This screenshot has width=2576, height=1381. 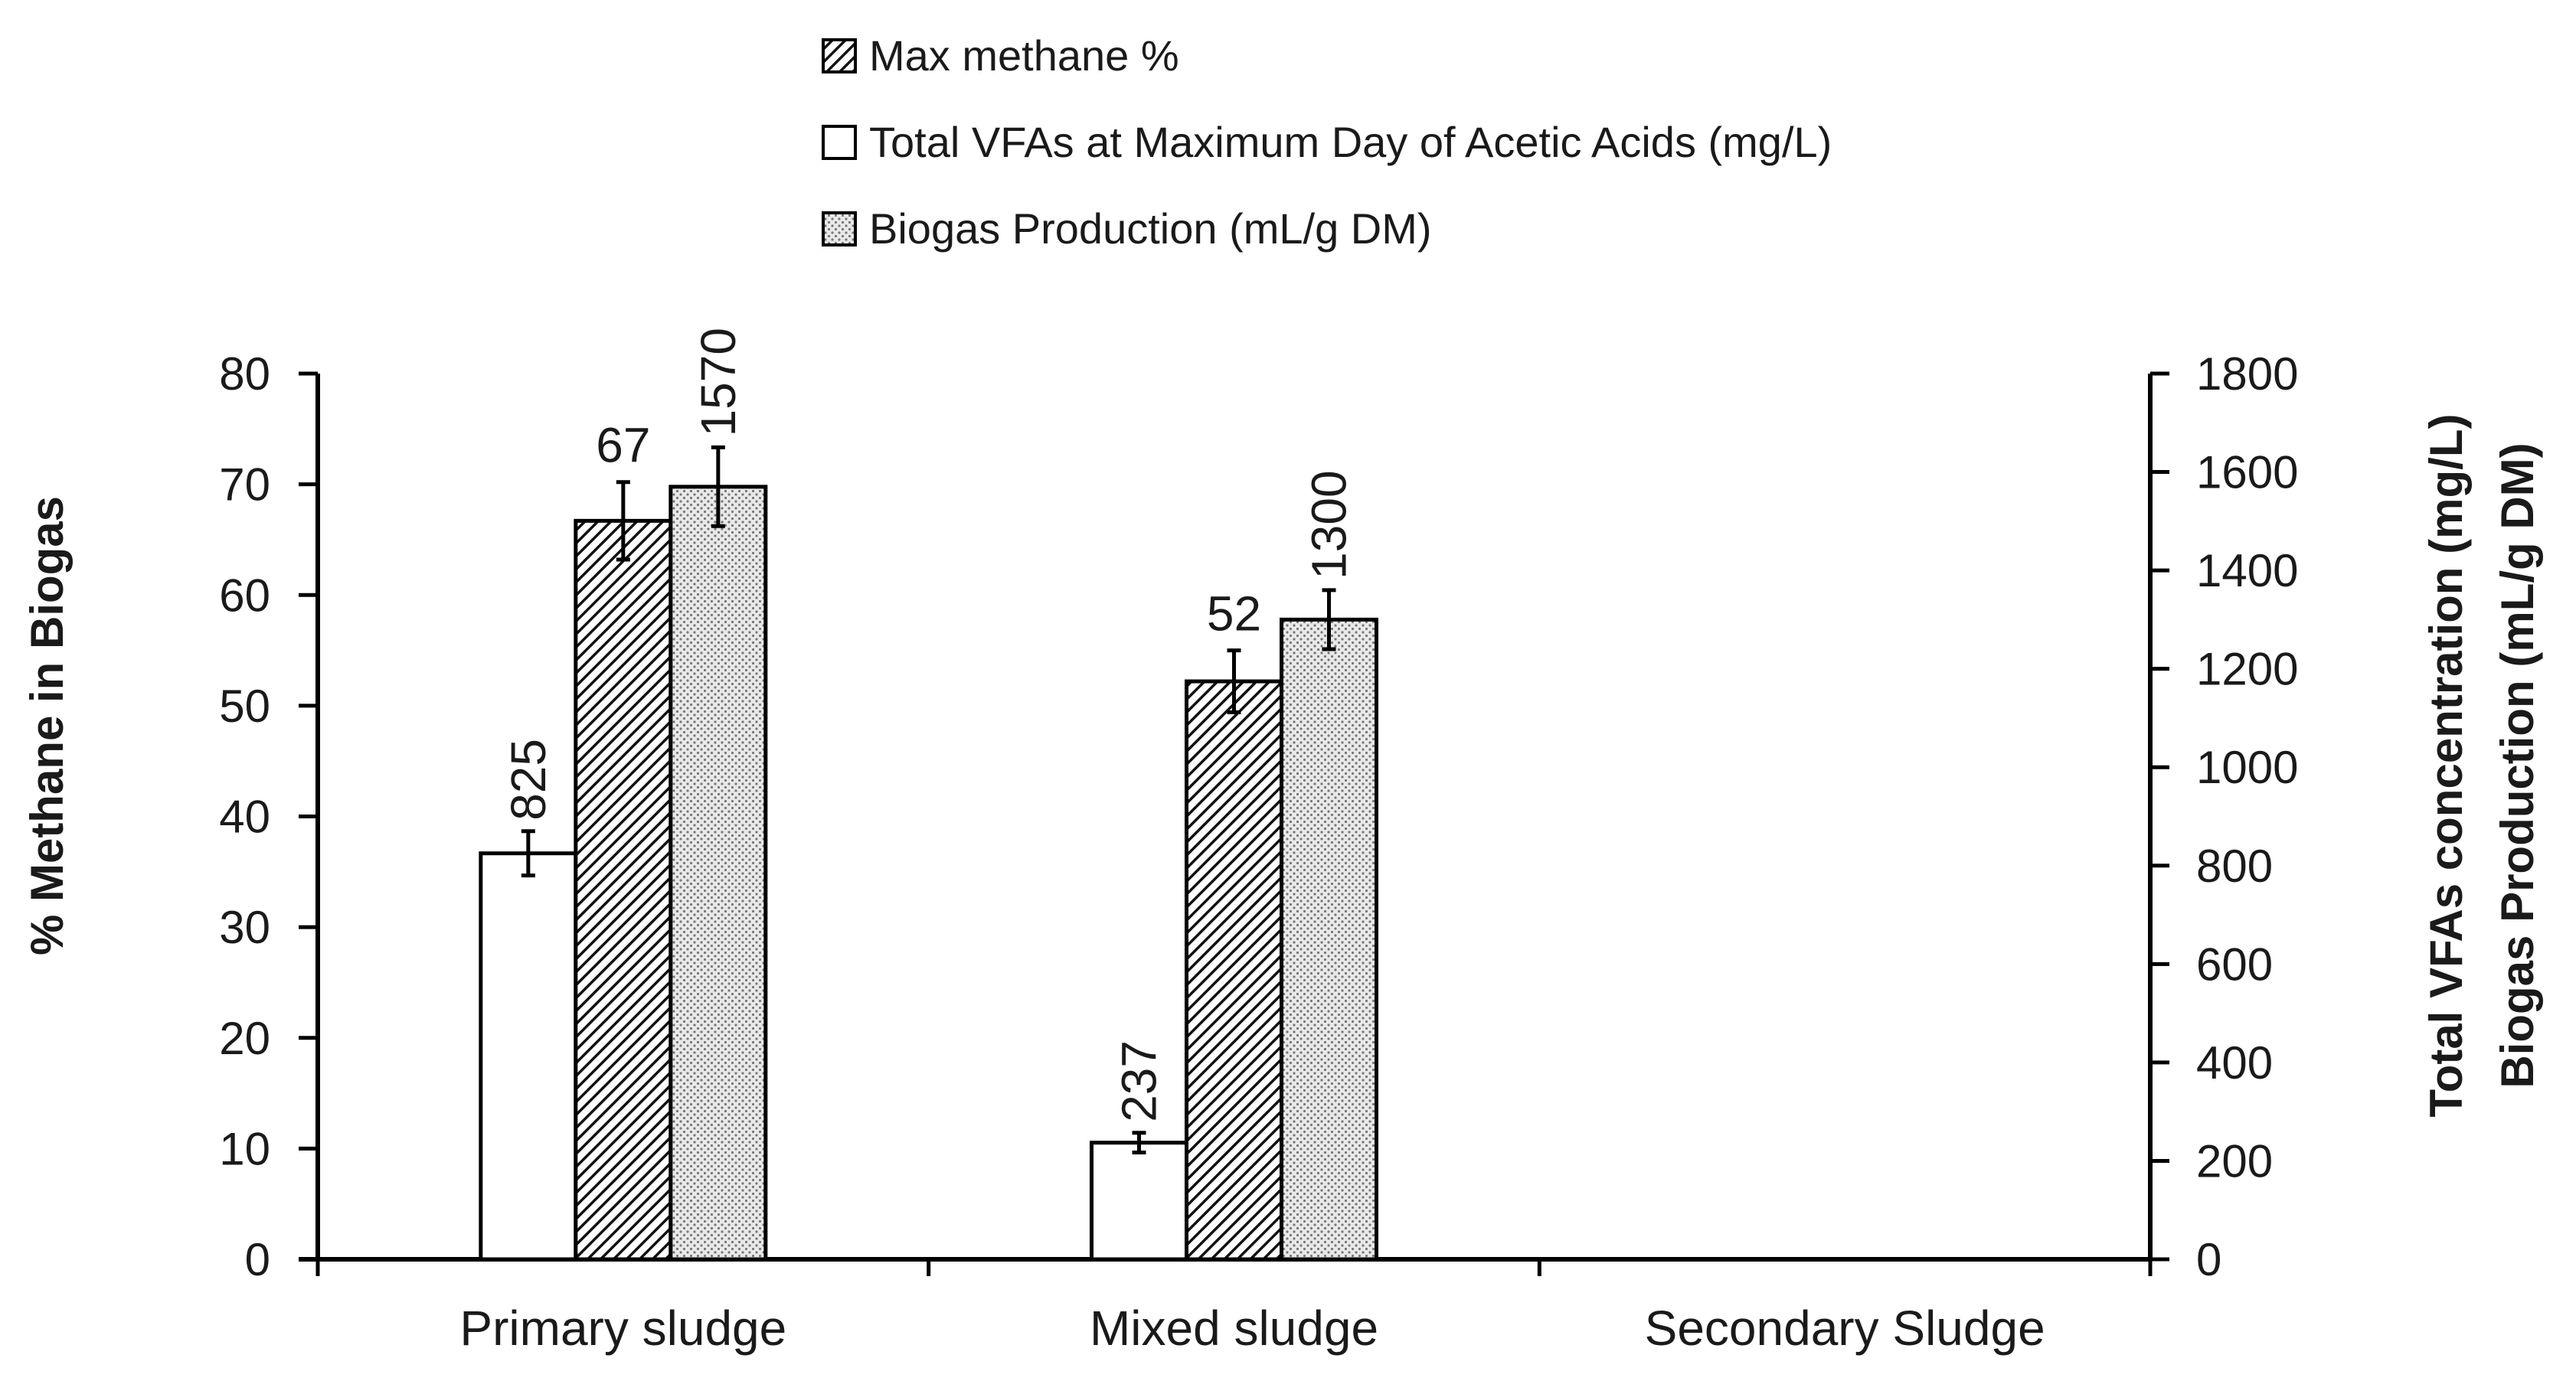 I want to click on data-label-biogas: 1570, so click(x=718, y=382).